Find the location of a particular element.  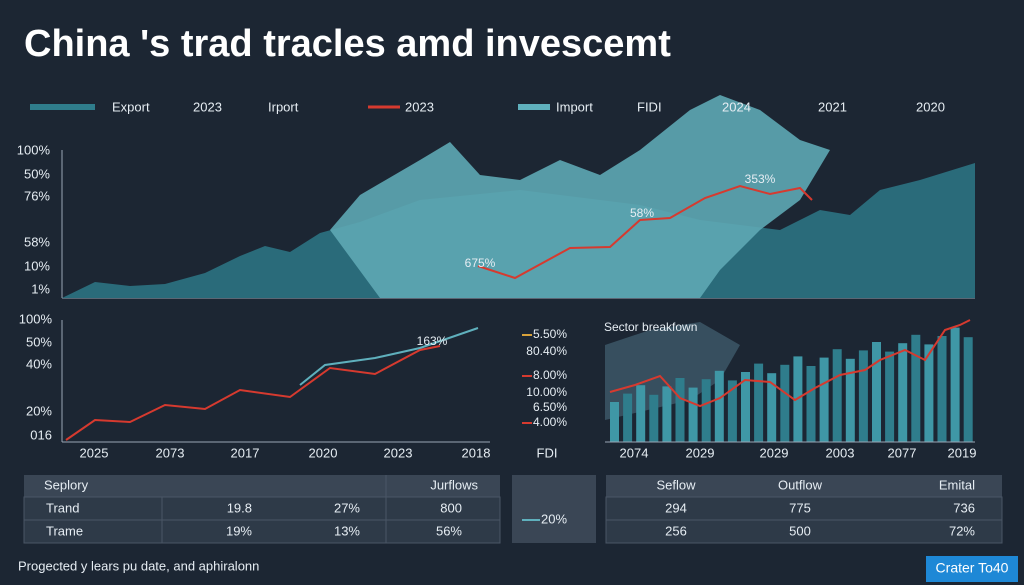

table-cell: 294 is located at coordinates (676, 507).